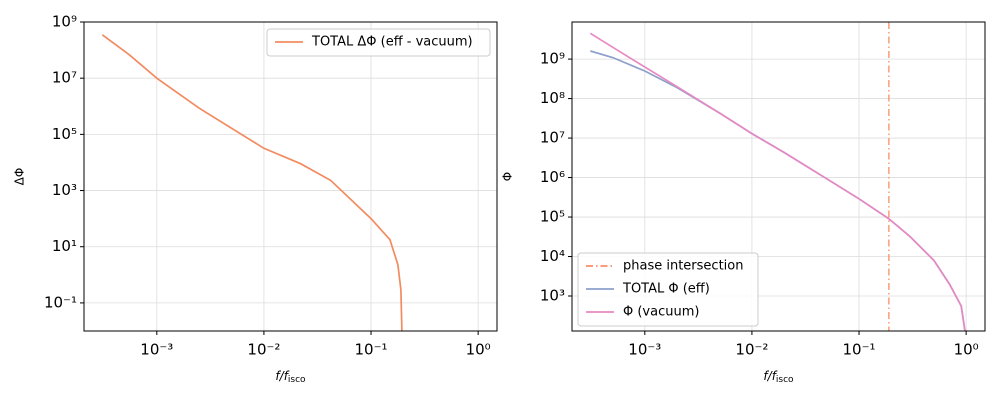  I want to click on y-tick-label: 10¹, so click(64, 246).